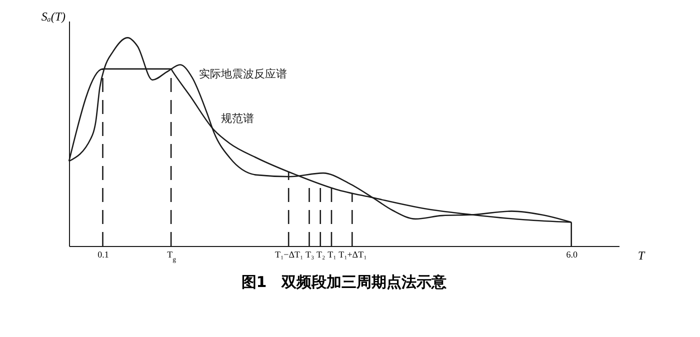 The width and height of the screenshot is (700, 337). What do you see at coordinates (572, 255) in the screenshot?
I see `x-tick-label: 6.0` at bounding box center [572, 255].